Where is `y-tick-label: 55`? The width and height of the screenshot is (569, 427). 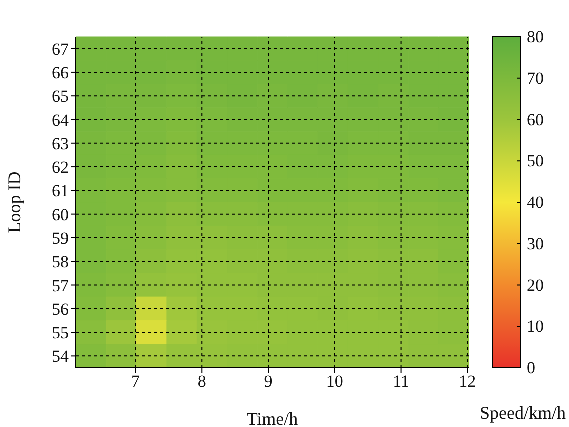 y-tick-label: 55 is located at coordinates (60, 333).